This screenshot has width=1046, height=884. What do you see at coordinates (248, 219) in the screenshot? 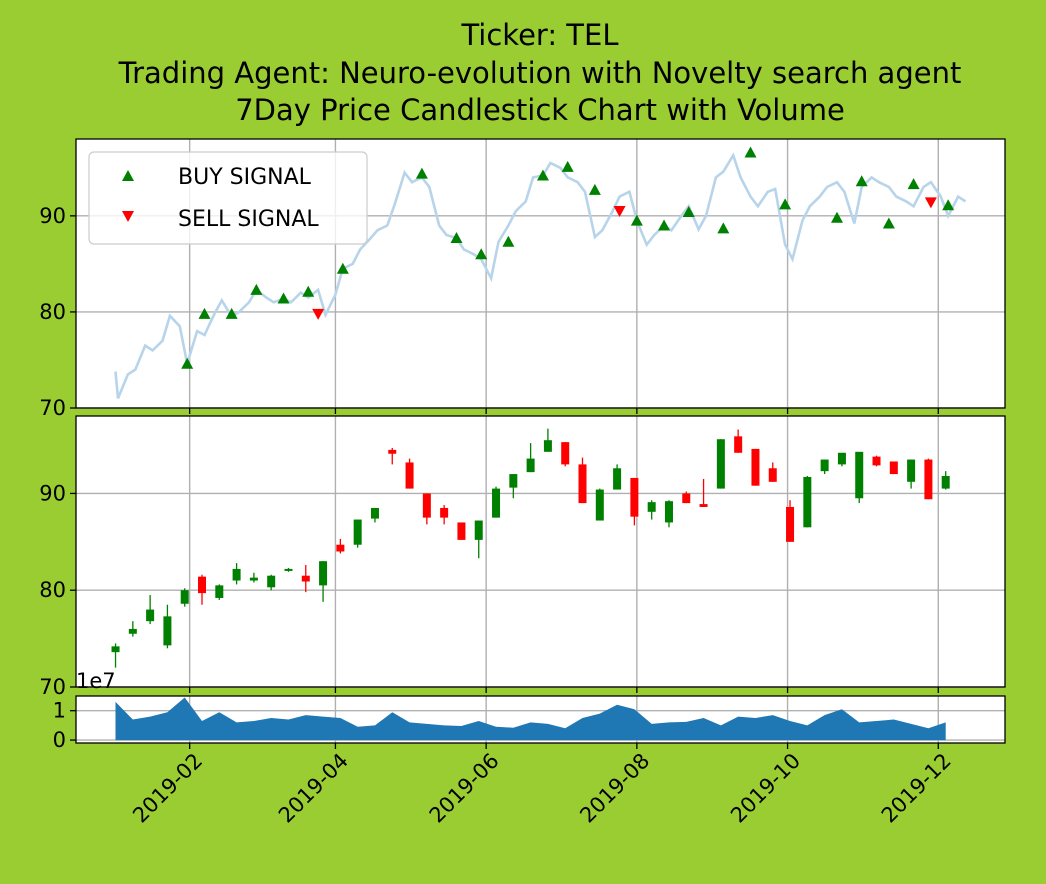
I see `legend-sell-label: SELL SIGNAL` at bounding box center [248, 219].